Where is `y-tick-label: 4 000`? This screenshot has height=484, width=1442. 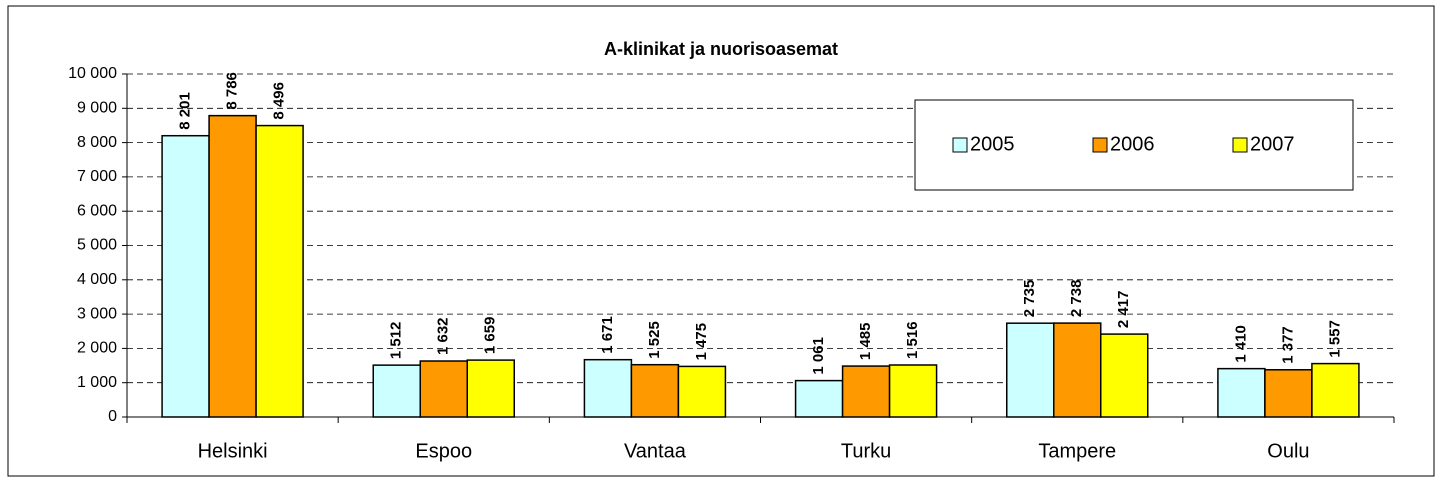 y-tick-label: 4 000 is located at coordinates (97, 279).